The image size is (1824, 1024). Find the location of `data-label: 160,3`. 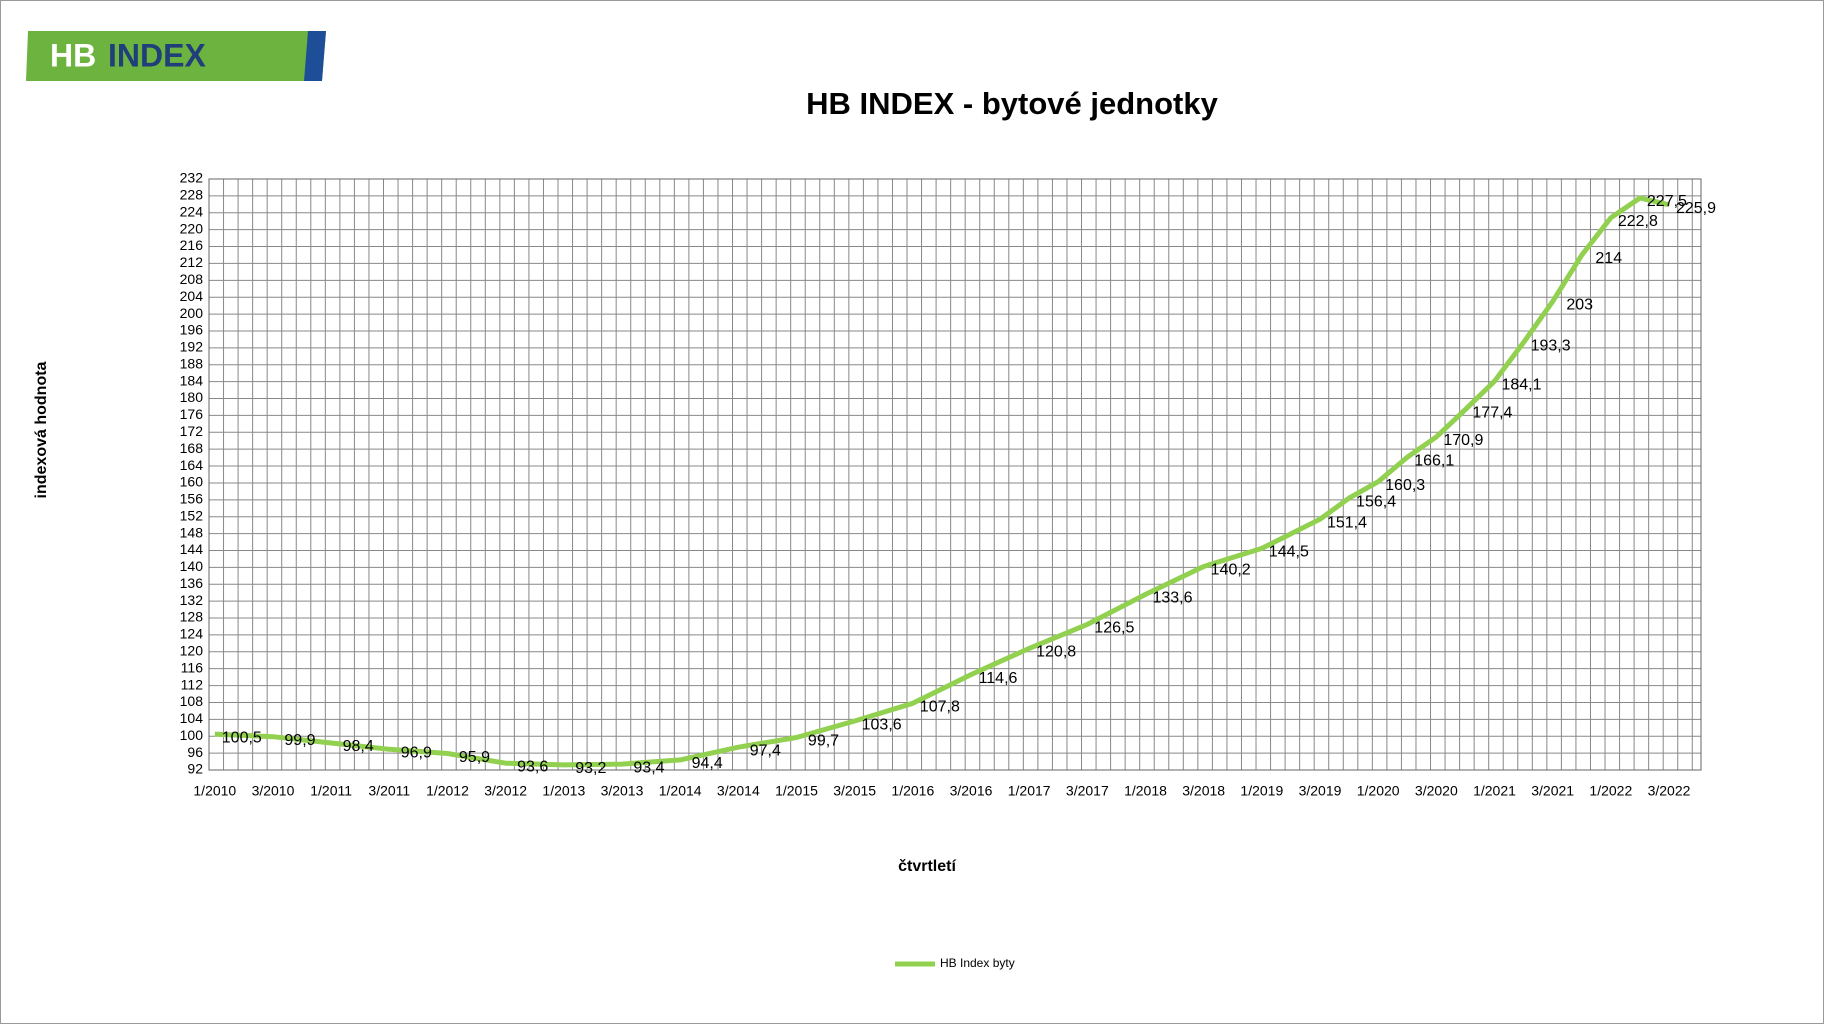

data-label: 160,3 is located at coordinates (1405, 485).